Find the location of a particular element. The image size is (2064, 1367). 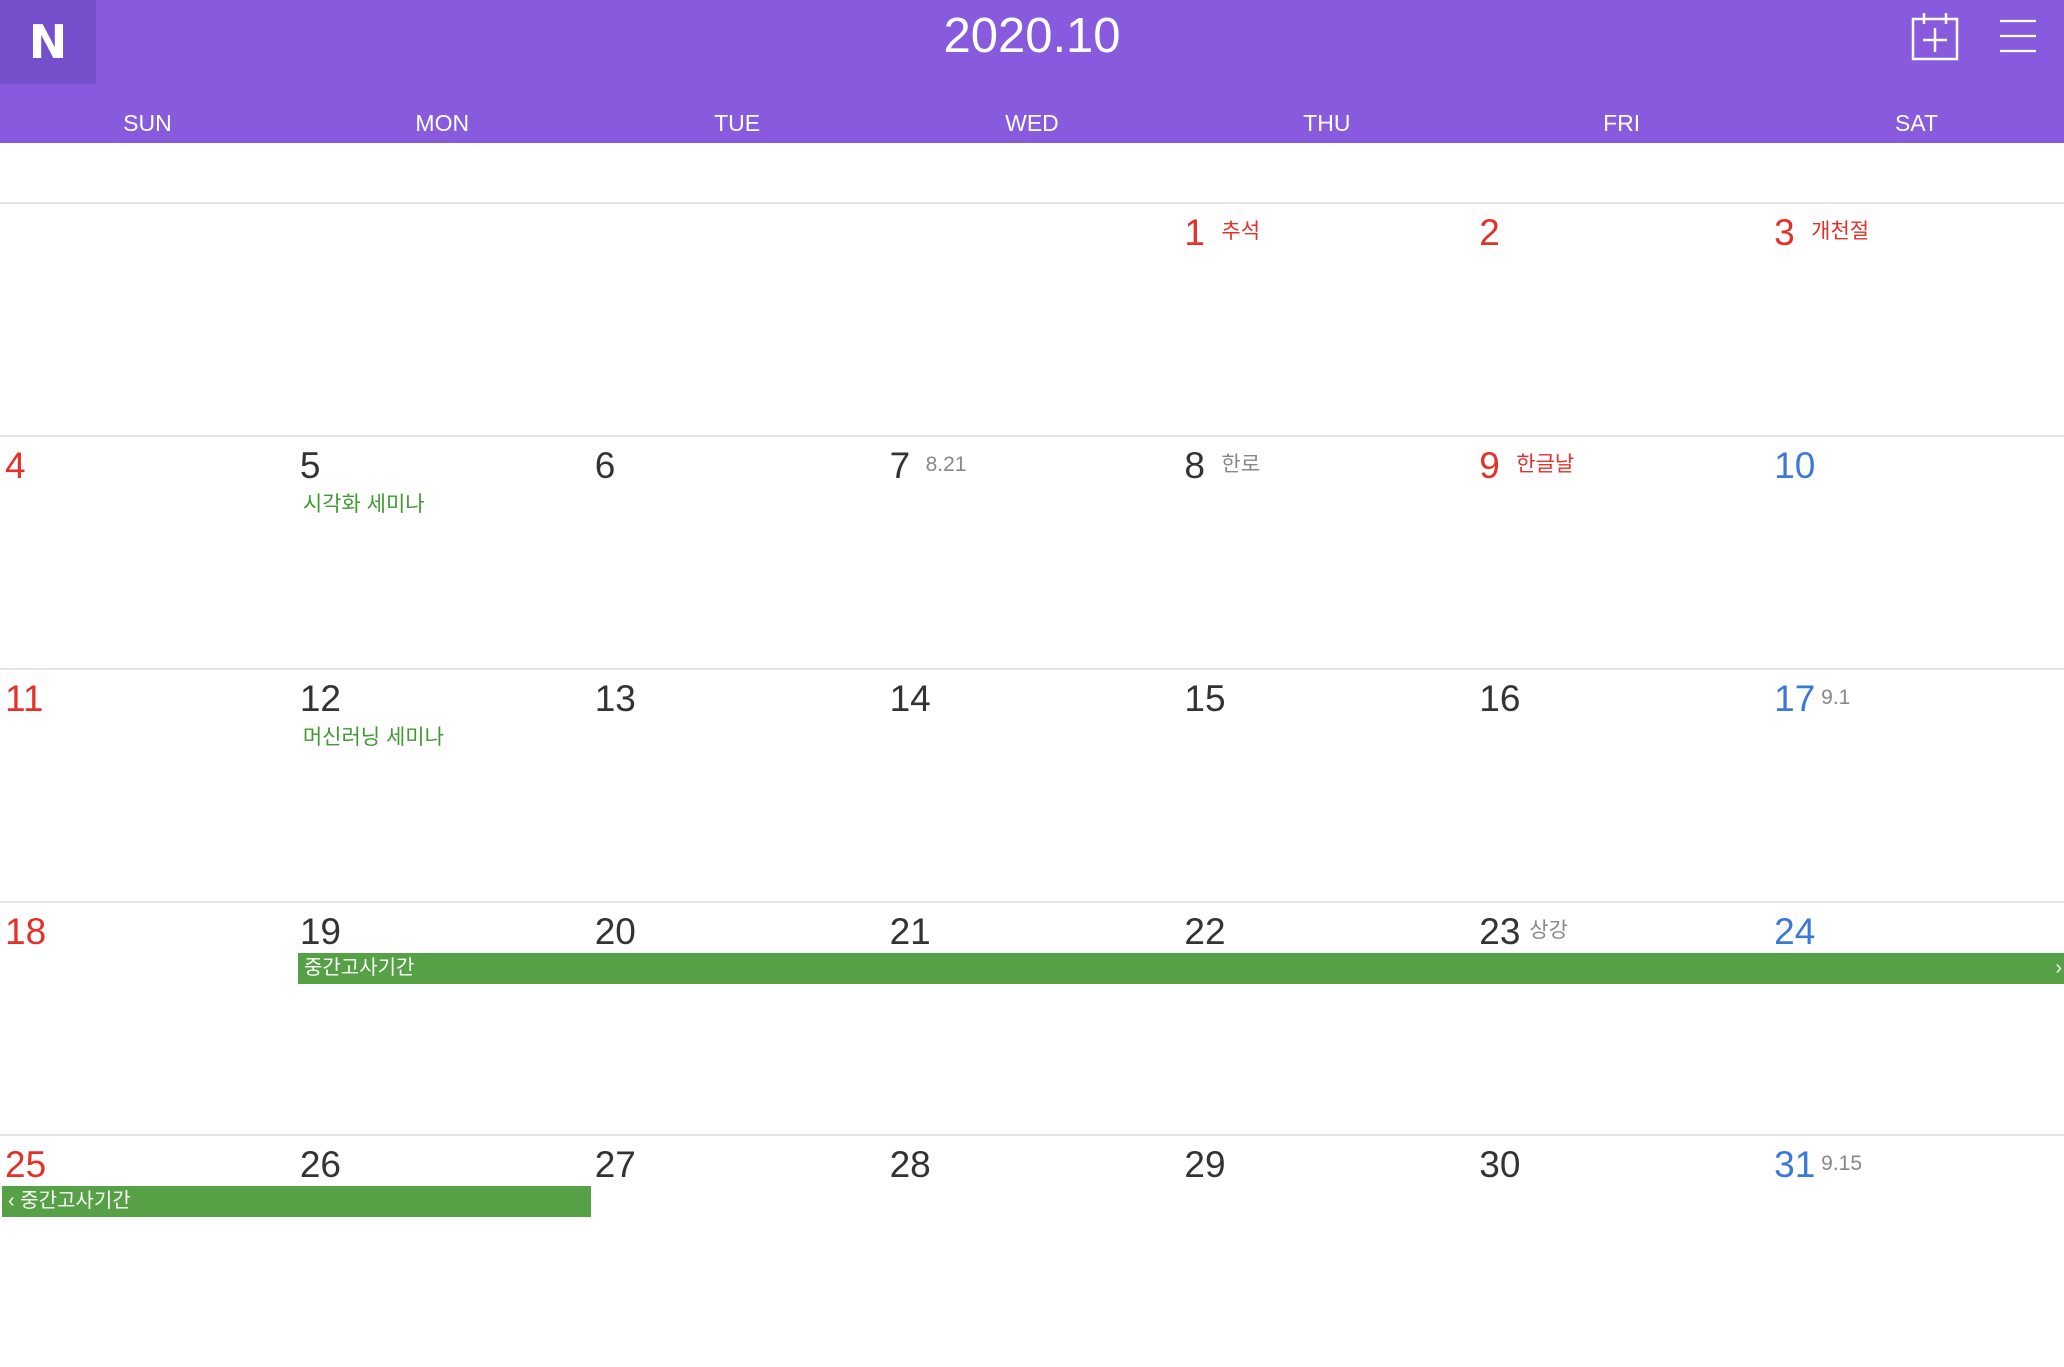

calendar-add-icon is located at coordinates (1935, 37).